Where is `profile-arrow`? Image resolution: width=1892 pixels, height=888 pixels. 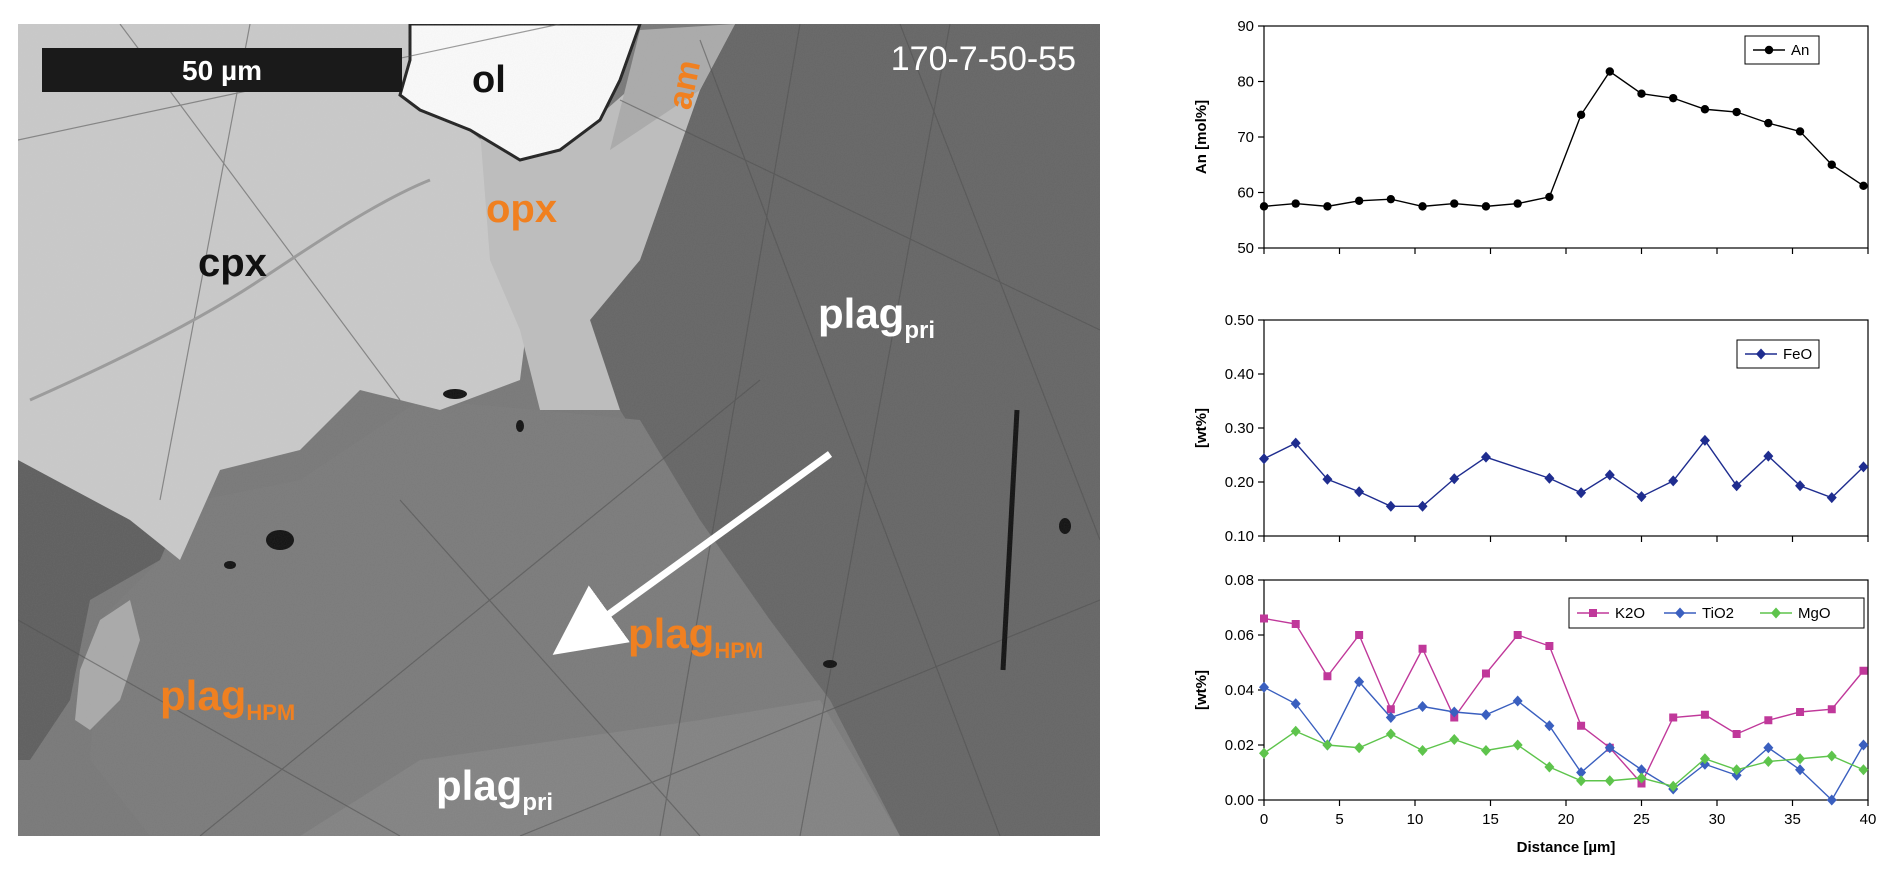
profile-arrow is located at coordinates (692, 553).